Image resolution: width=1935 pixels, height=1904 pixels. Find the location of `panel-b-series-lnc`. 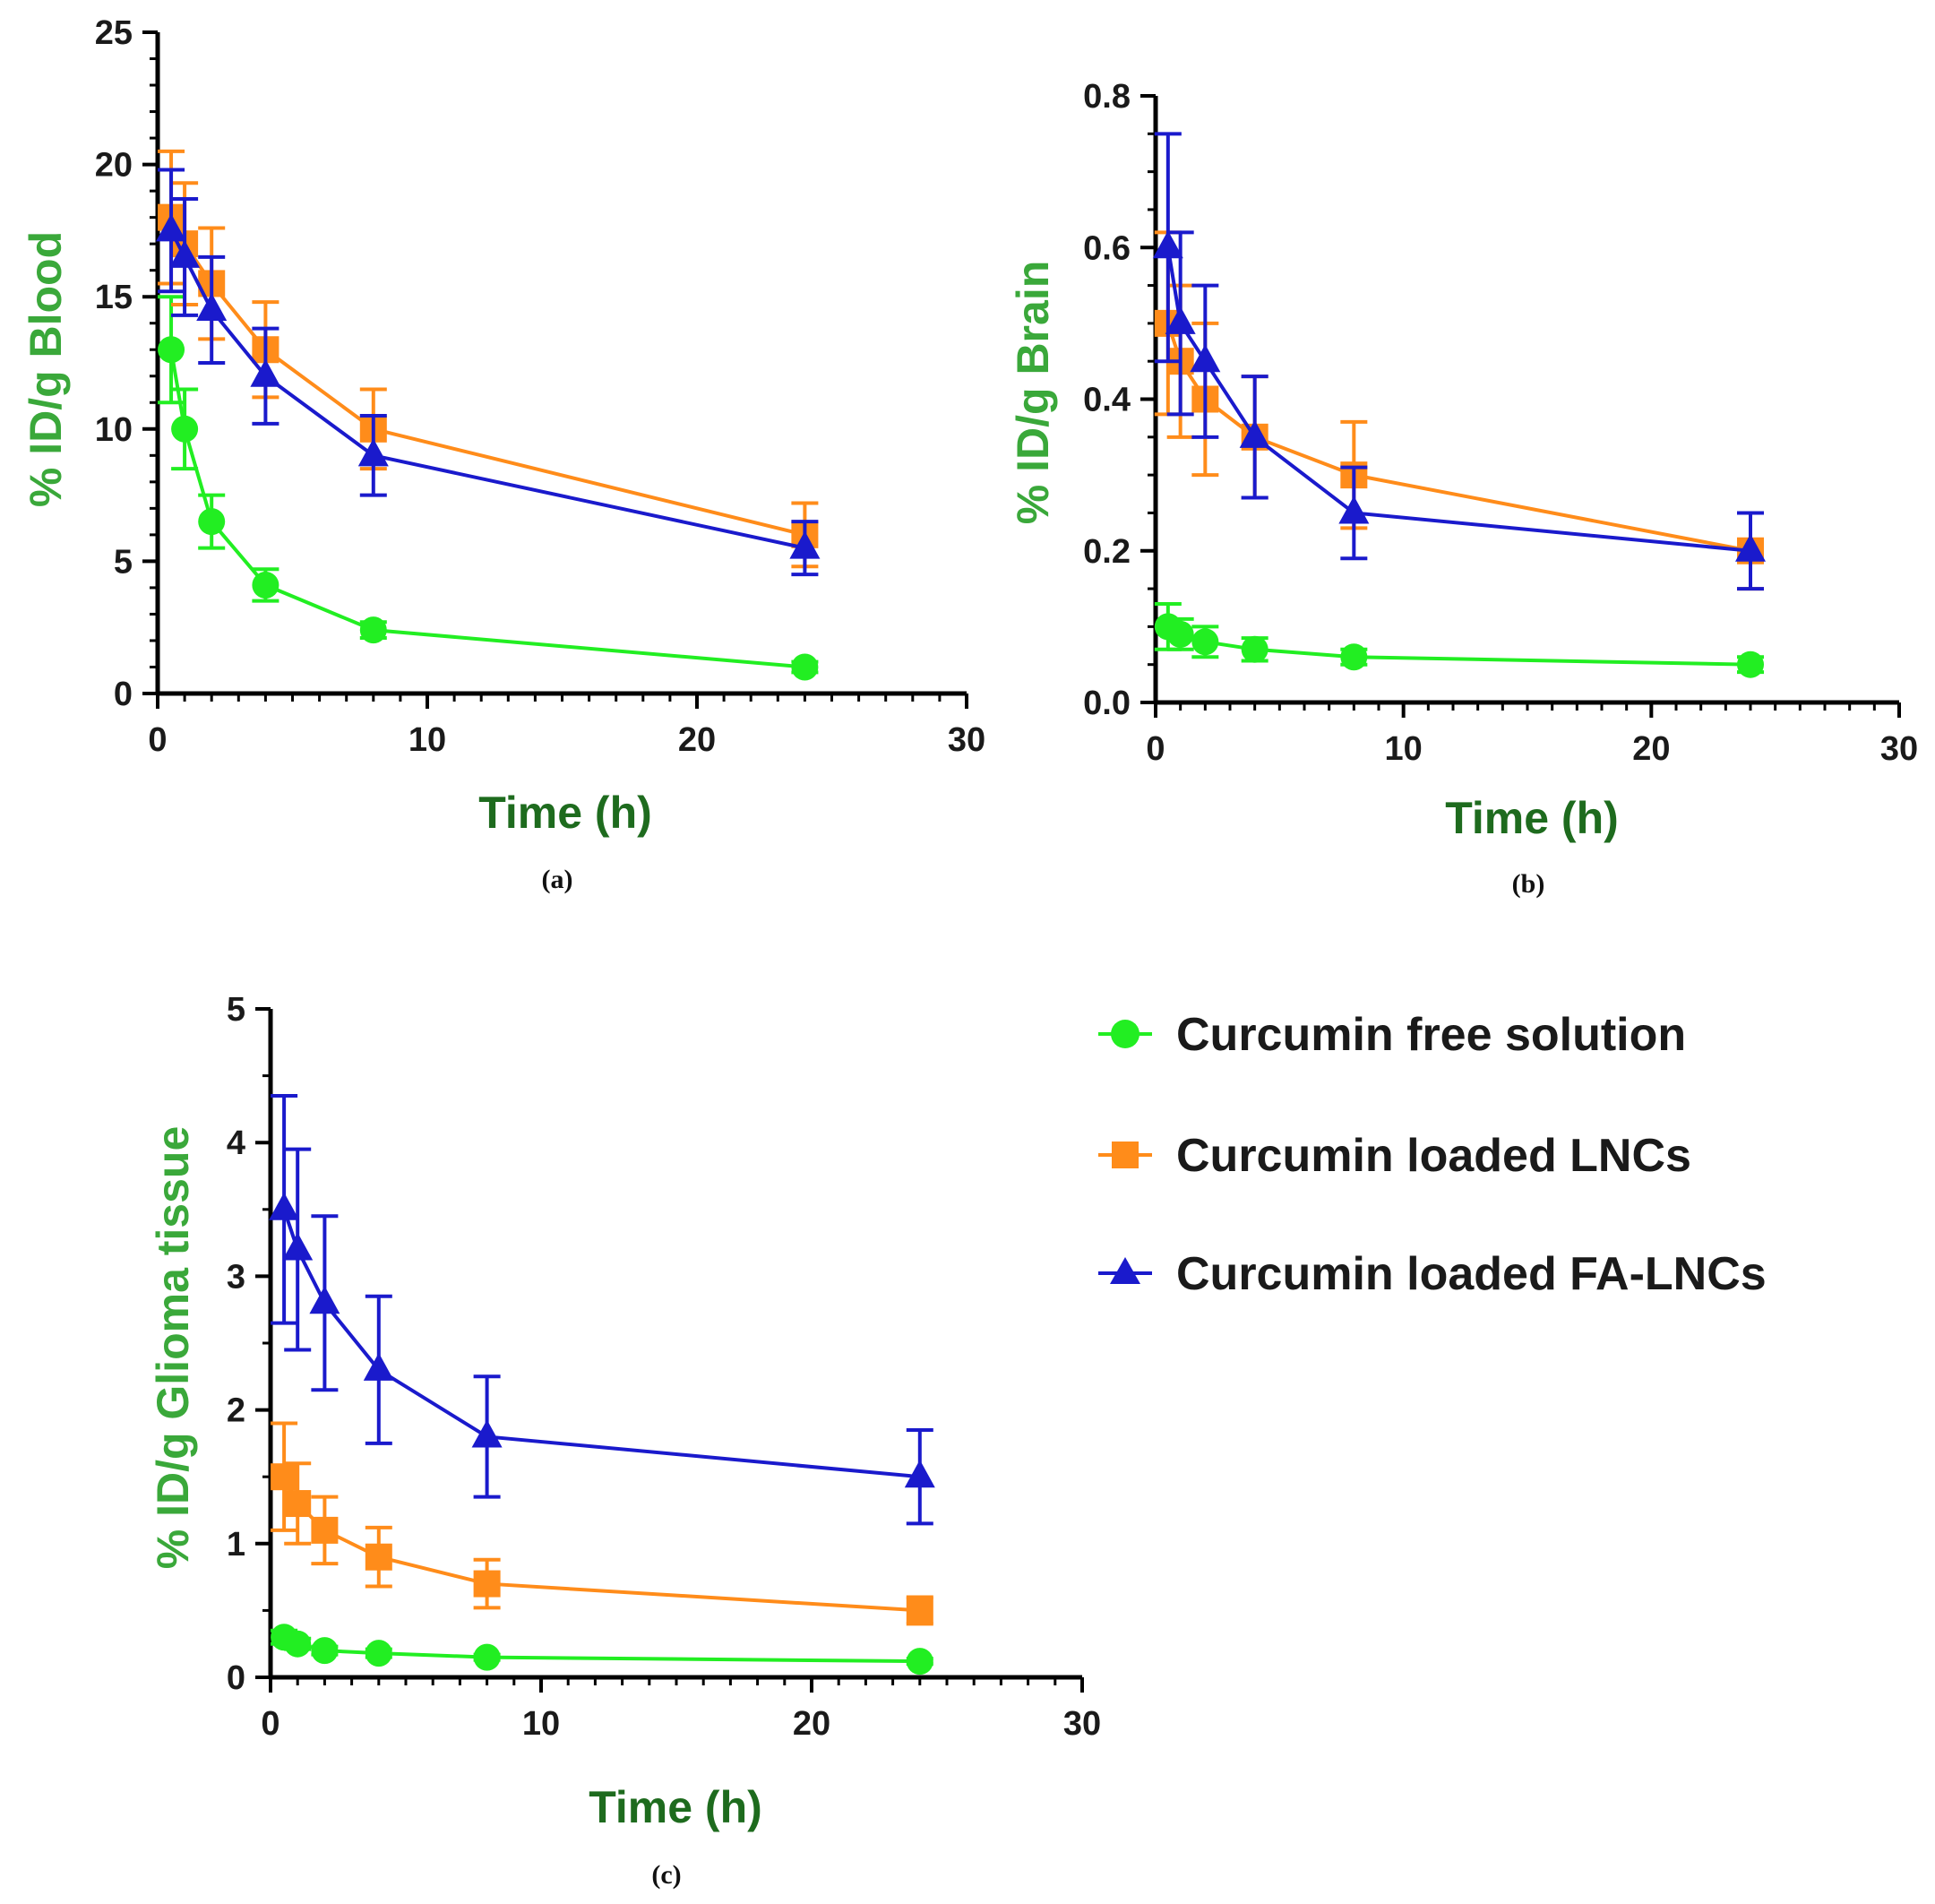

panel-b-series-lnc is located at coordinates (1459, 410).